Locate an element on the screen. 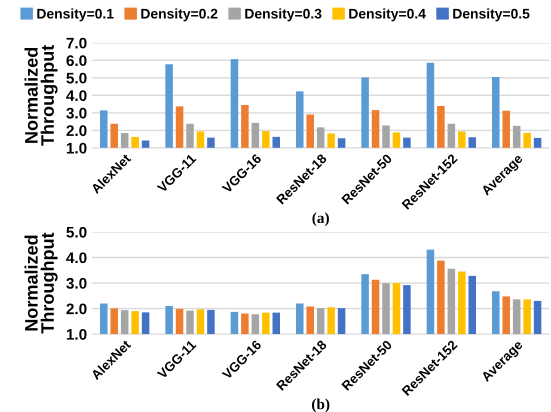 The height and width of the screenshot is (412, 551). legend-label: Density=0.3 is located at coordinates (283, 15).